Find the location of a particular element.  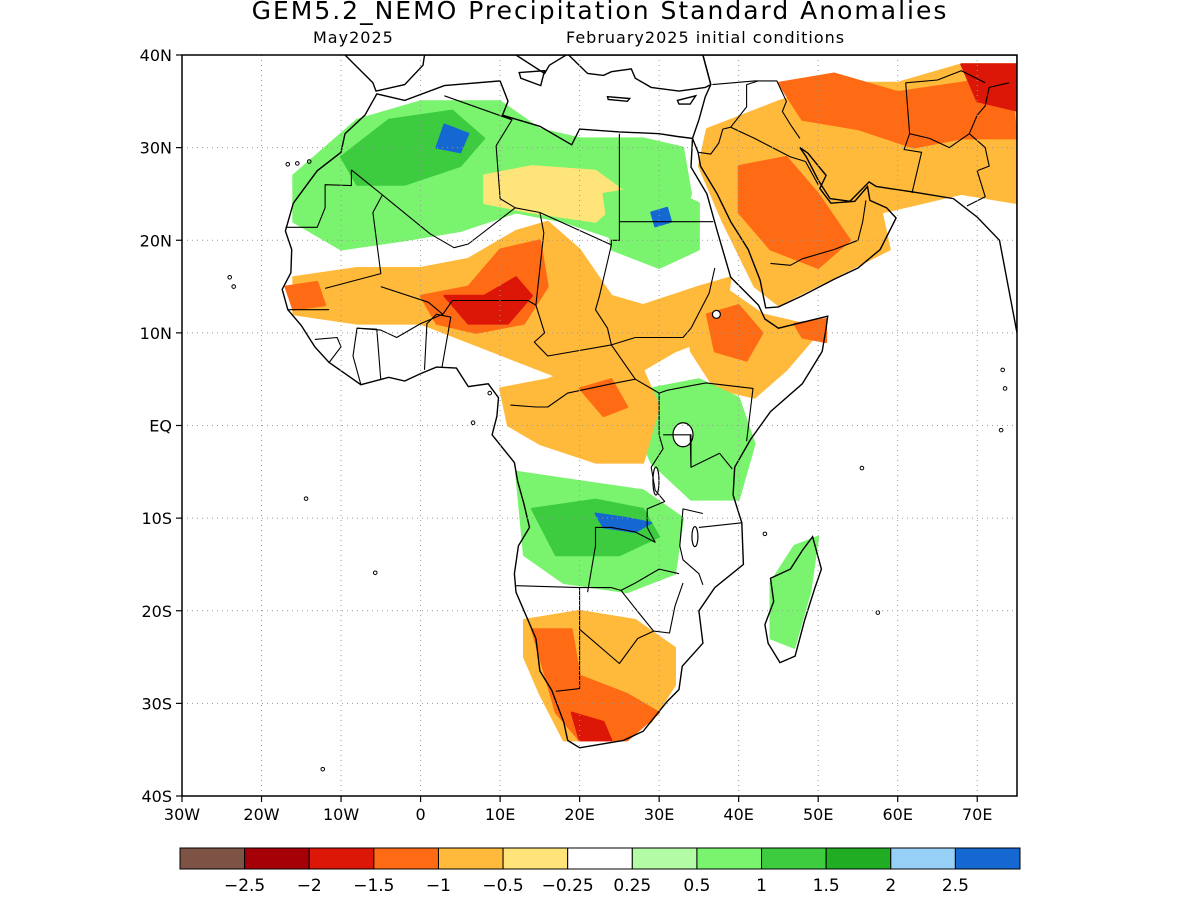

x-tick-label: 10E is located at coordinates (500, 814).